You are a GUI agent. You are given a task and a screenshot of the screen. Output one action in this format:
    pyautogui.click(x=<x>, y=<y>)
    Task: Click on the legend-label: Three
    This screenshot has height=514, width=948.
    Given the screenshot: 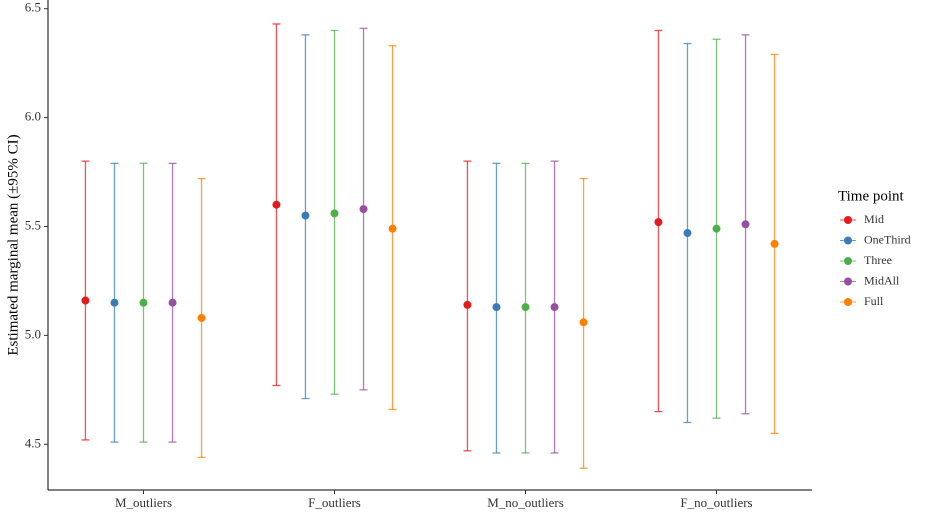 What is the action you would take?
    pyautogui.click(x=878, y=260)
    